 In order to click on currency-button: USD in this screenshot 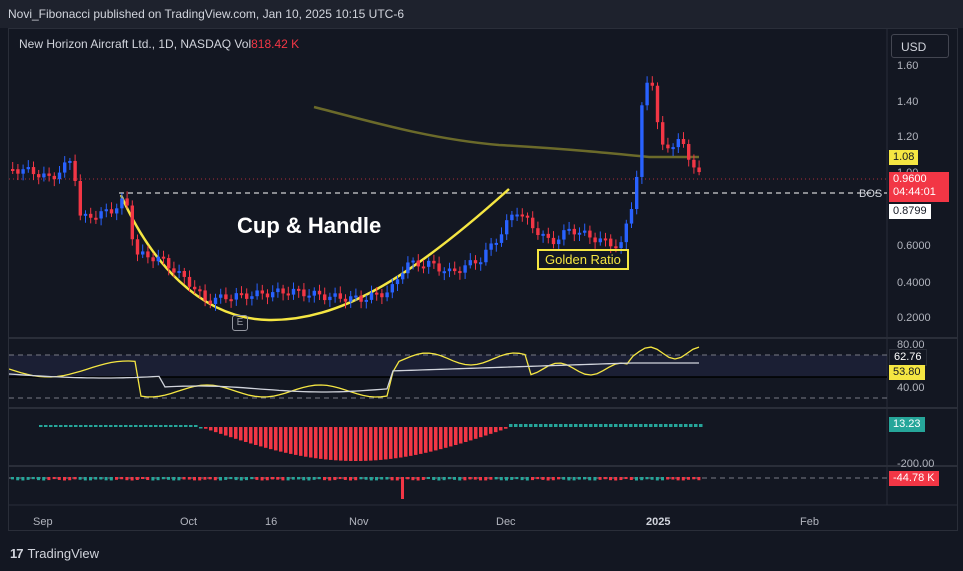, I will do `click(920, 46)`.